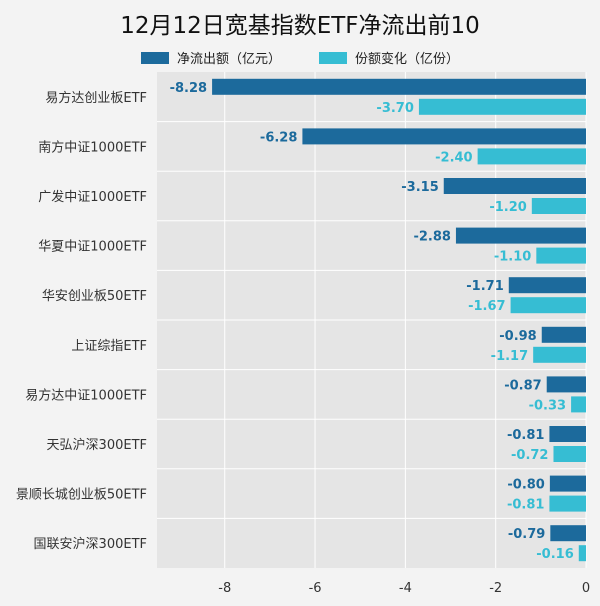 This screenshot has height=606, width=600. What do you see at coordinates (90, 544) in the screenshot?
I see `category-label: 国联安沪深300ETF` at bounding box center [90, 544].